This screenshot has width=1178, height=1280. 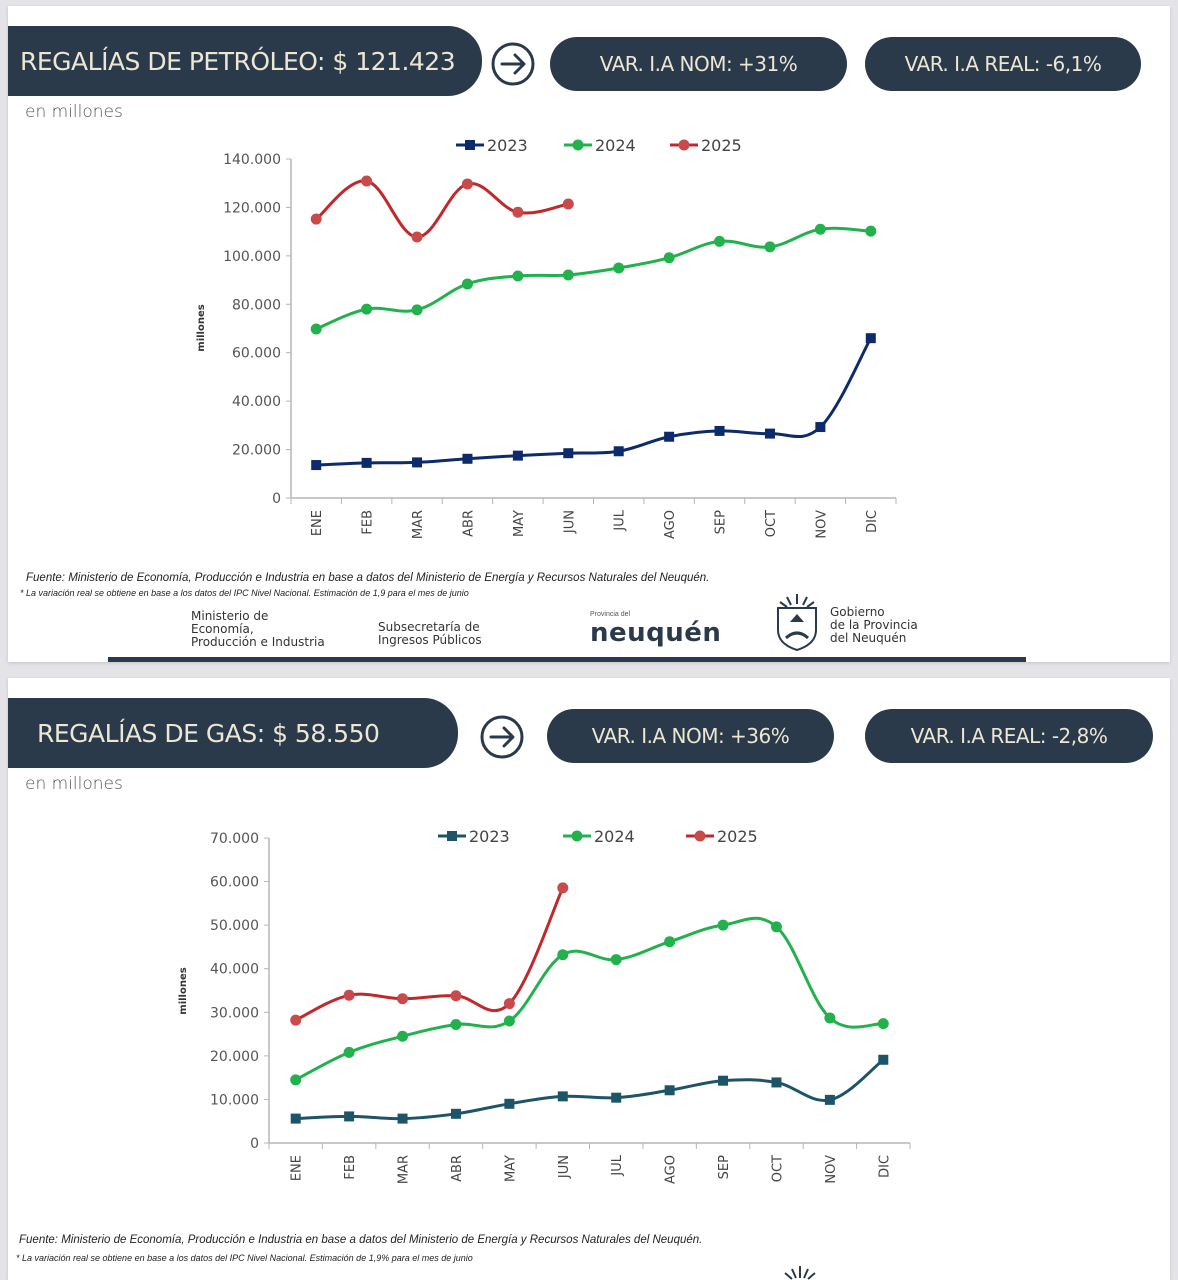 I want to click on data-point-2024-MAR, so click(x=403, y=1036).